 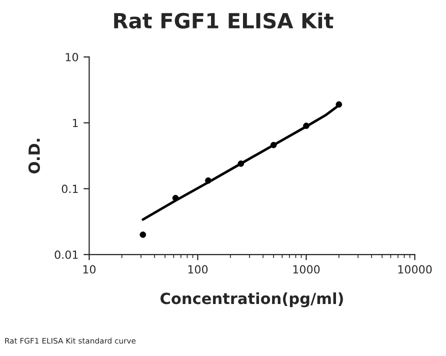 I want to click on chart-title: Rat FGF1 ELISA Kit, so click(x=224, y=20).